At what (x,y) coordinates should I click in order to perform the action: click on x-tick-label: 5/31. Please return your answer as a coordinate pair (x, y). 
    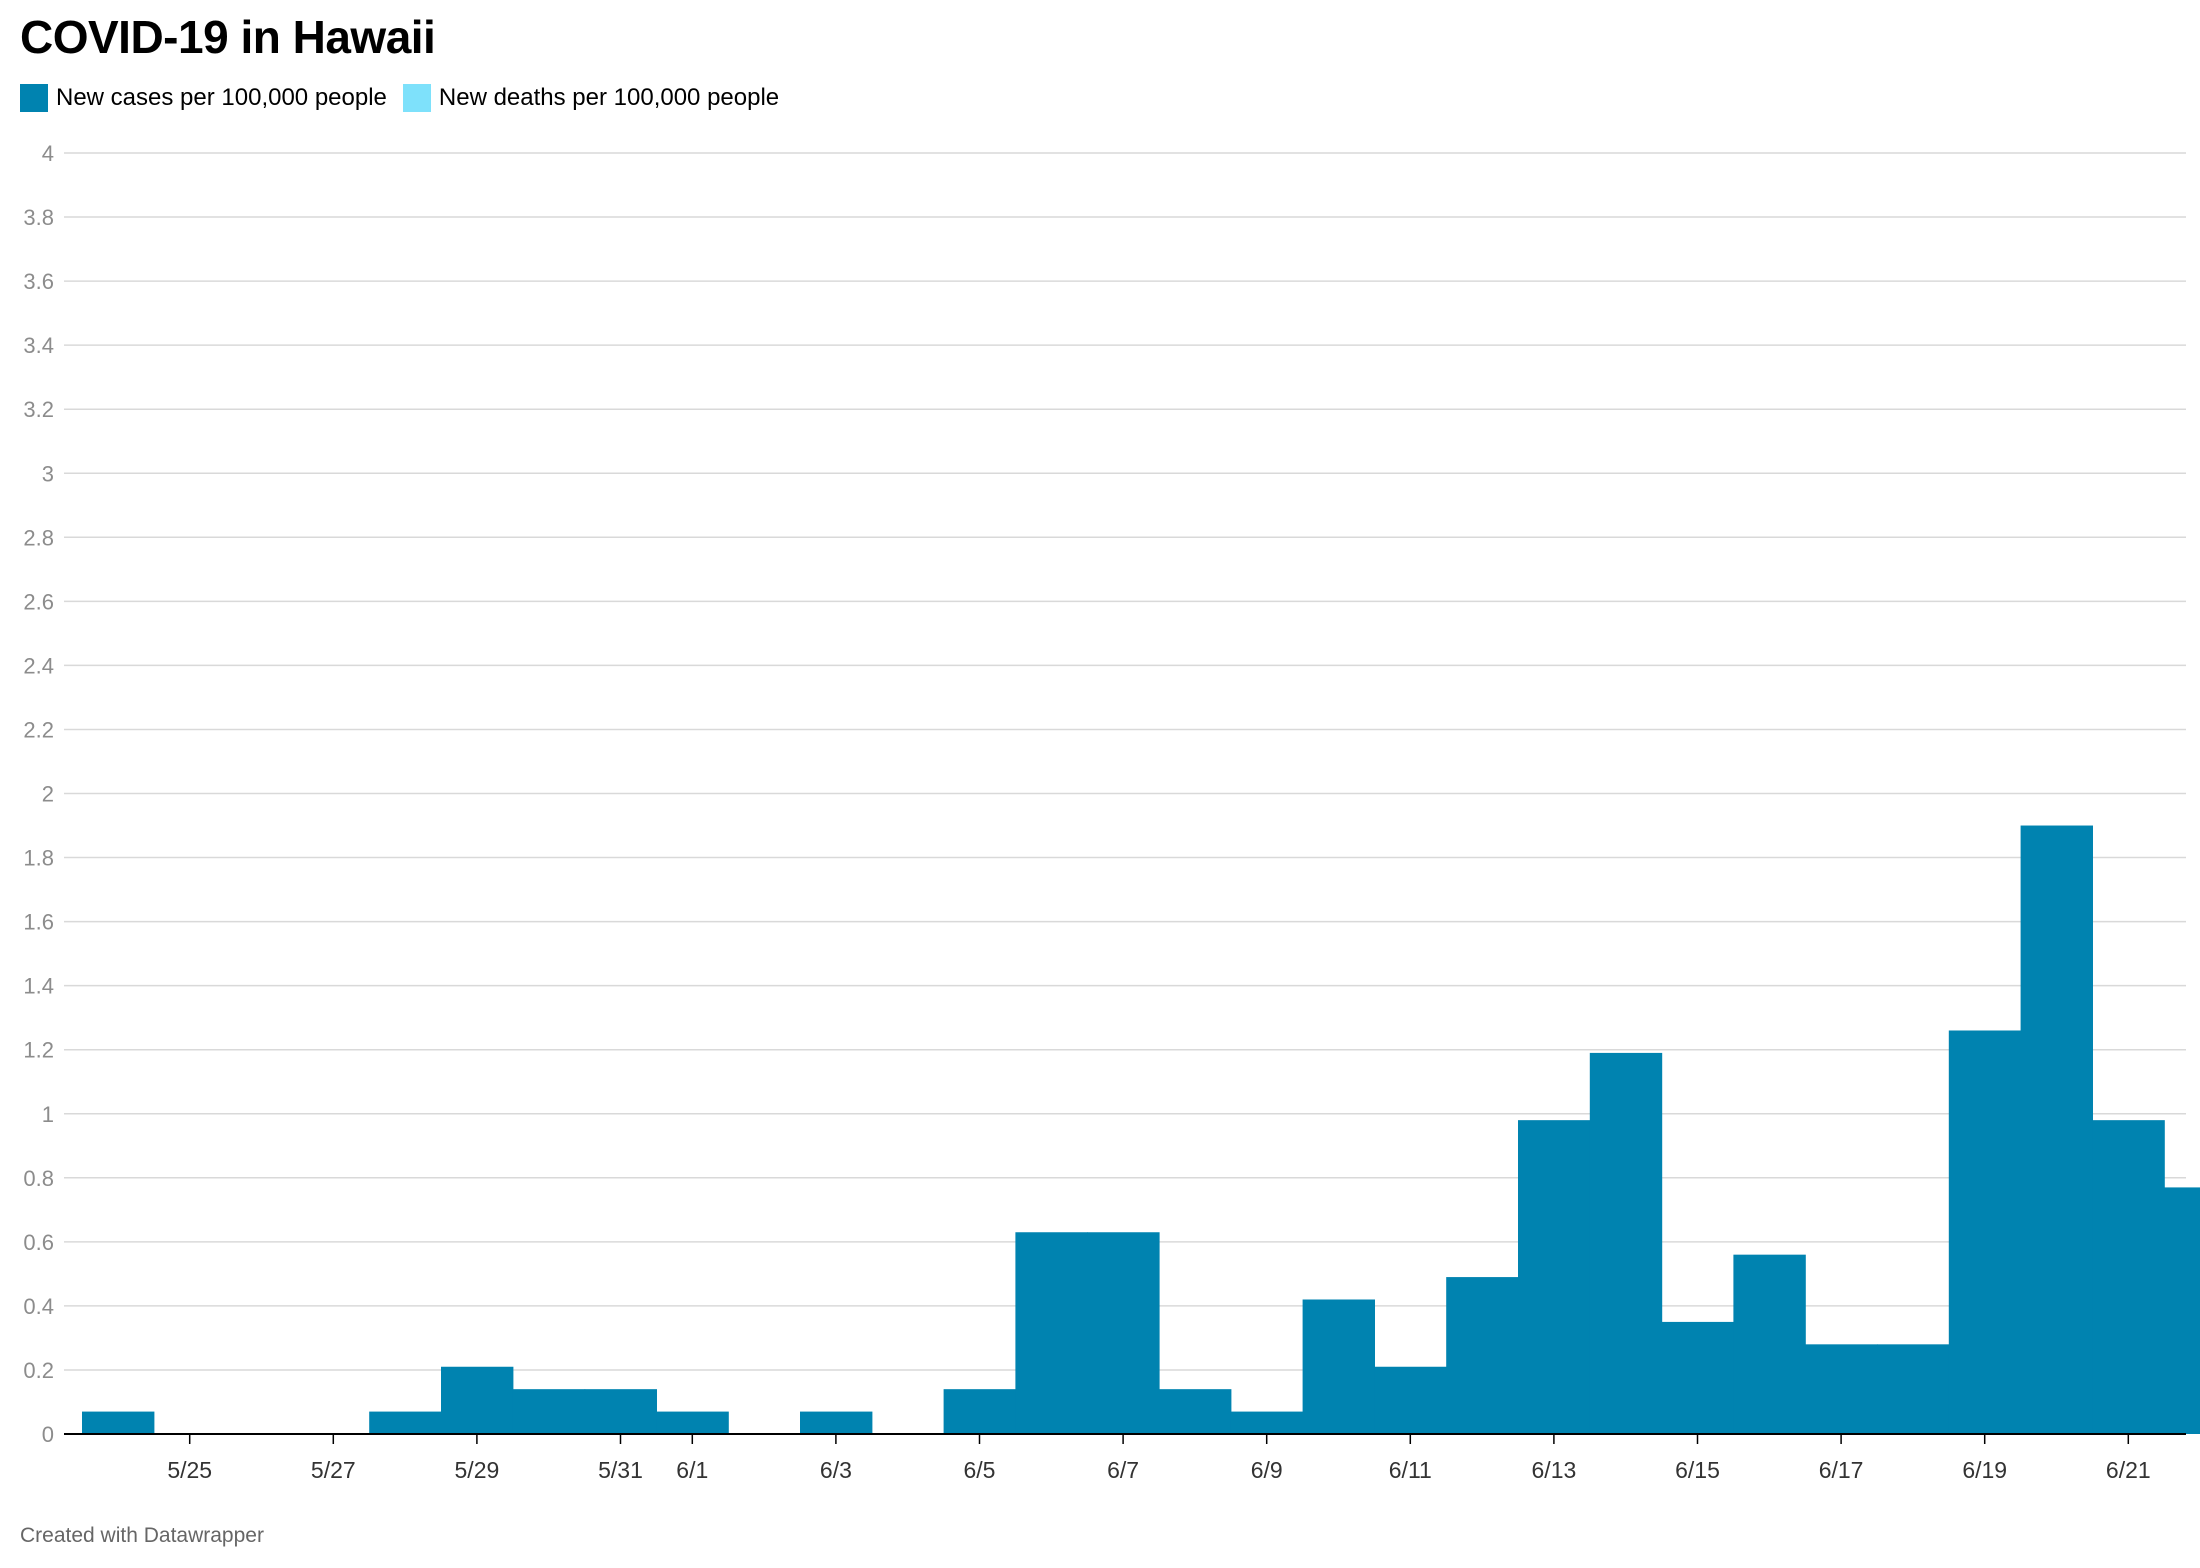
    Looking at the image, I should click on (620, 1470).